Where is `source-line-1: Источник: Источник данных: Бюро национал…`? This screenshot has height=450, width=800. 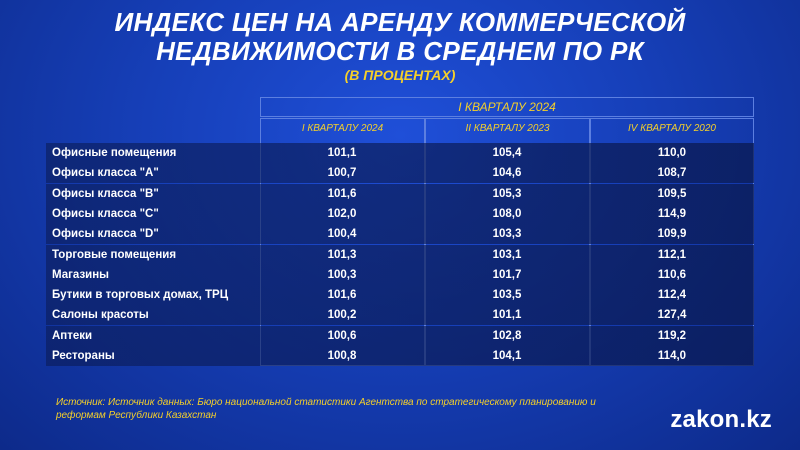
source-line-1: Источник: Источник данных: Бюро национал… is located at coordinates (326, 402).